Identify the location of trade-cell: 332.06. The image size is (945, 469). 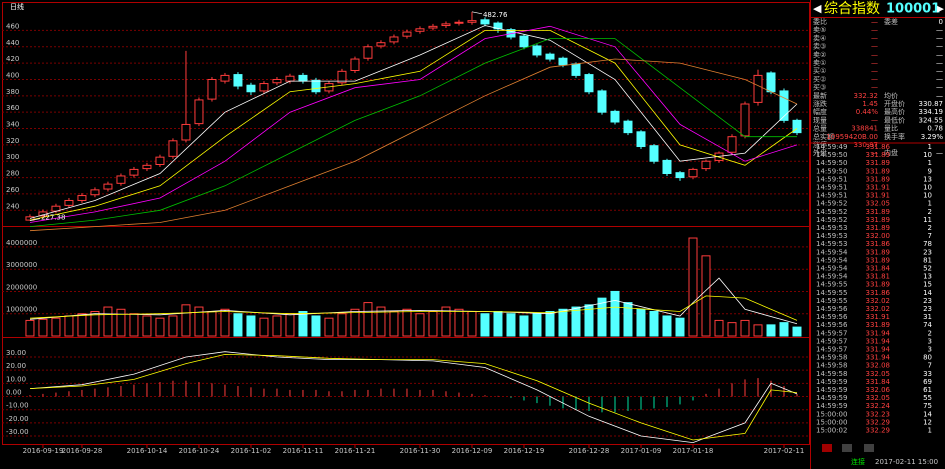
(878, 390).